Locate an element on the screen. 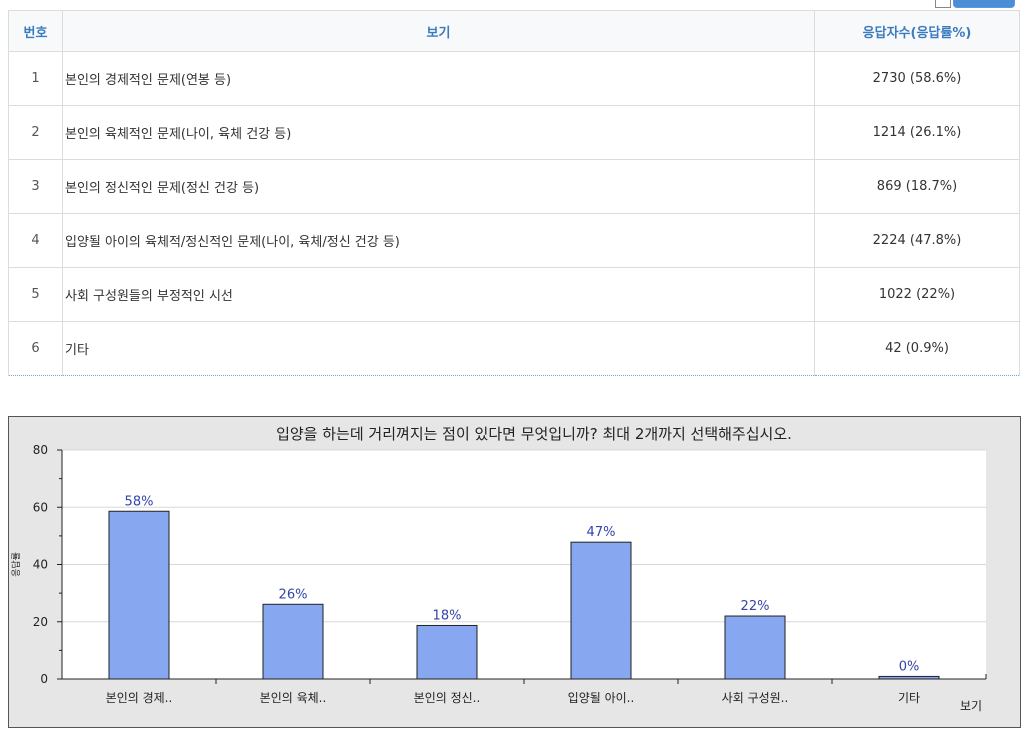 The width and height of the screenshot is (1025, 733). bar-value-label: 18% is located at coordinates (447, 615).